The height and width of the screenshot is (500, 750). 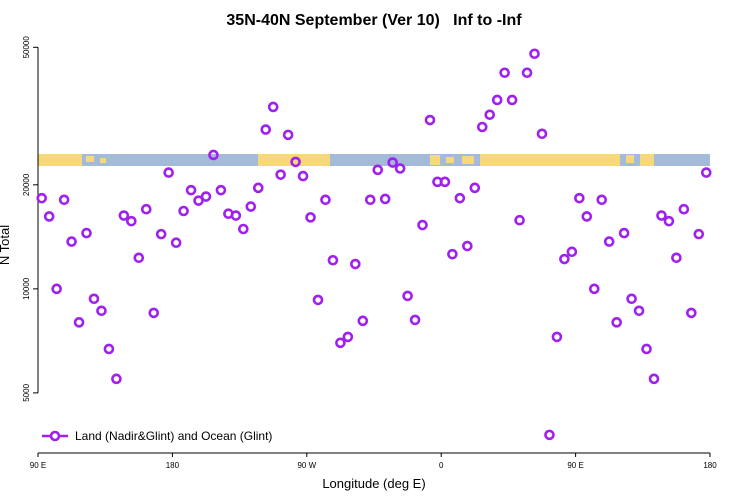 I want to click on y-tick-label: 50000, so click(x=26, y=47).